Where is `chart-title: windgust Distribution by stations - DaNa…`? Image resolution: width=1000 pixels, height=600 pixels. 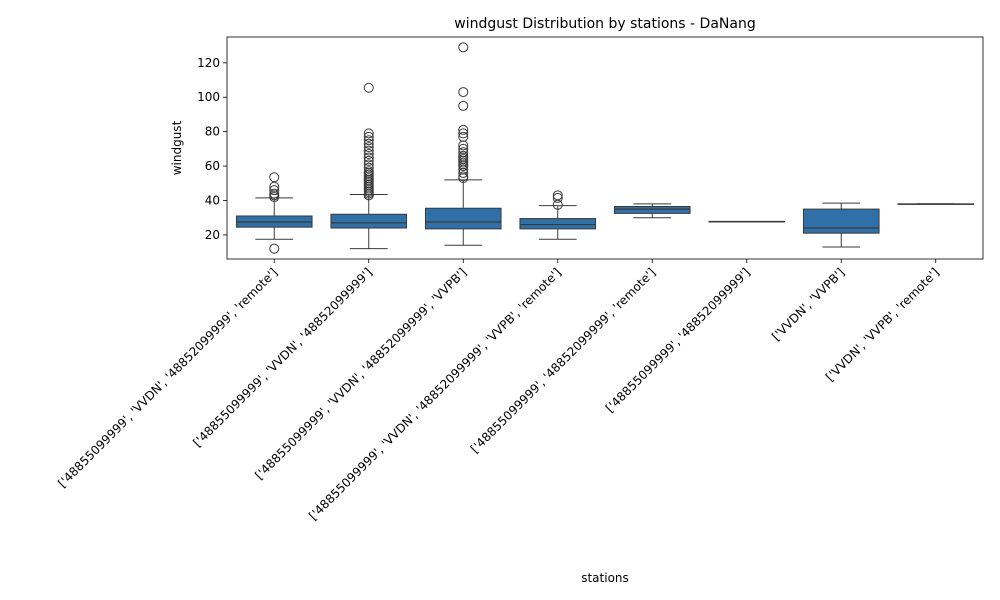
chart-title: windgust Distribution by stations - DaNa… is located at coordinates (604, 24).